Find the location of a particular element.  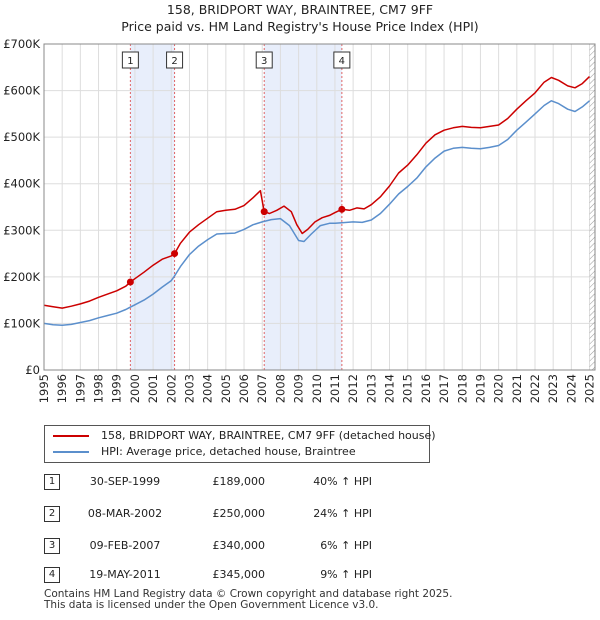

x-tick-label: 2010 is located at coordinates (317, 388).